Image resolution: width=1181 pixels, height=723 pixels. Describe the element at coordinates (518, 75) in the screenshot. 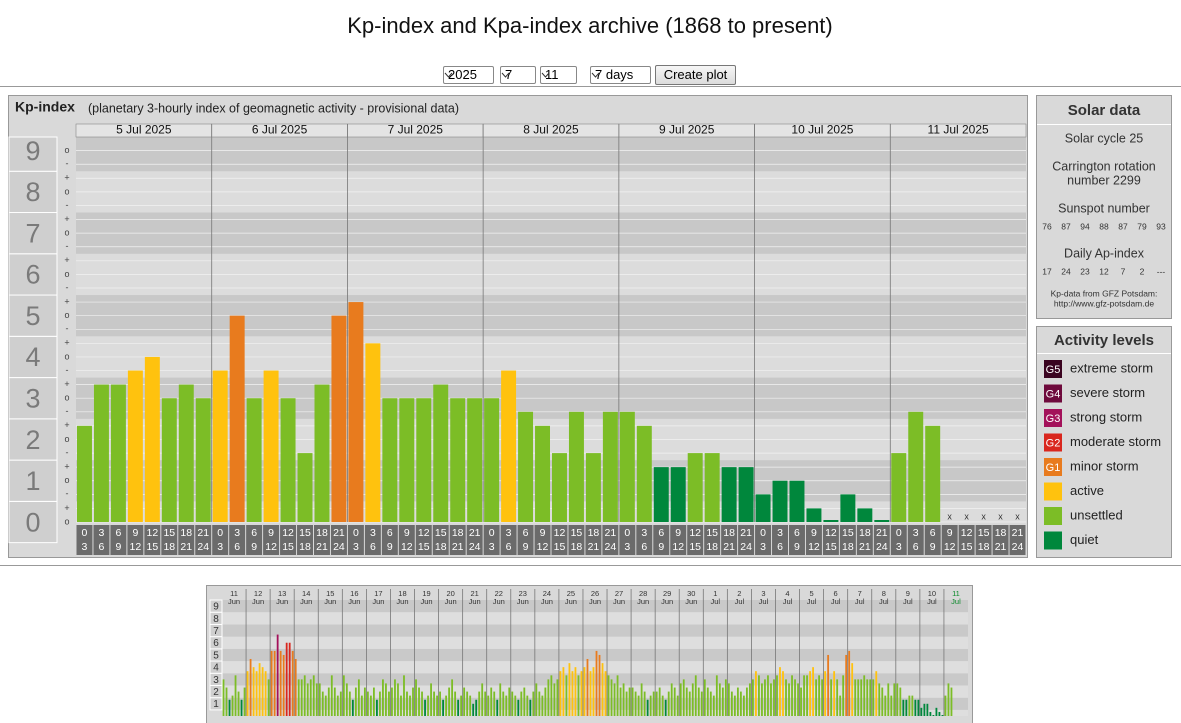

I see `month-select: 7` at that location.